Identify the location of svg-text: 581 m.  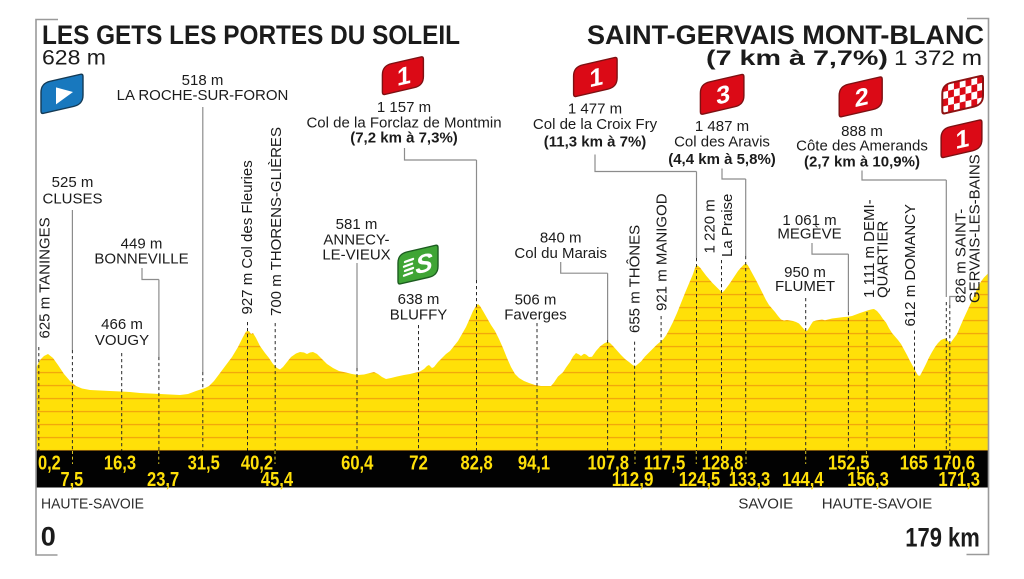
(357, 224).